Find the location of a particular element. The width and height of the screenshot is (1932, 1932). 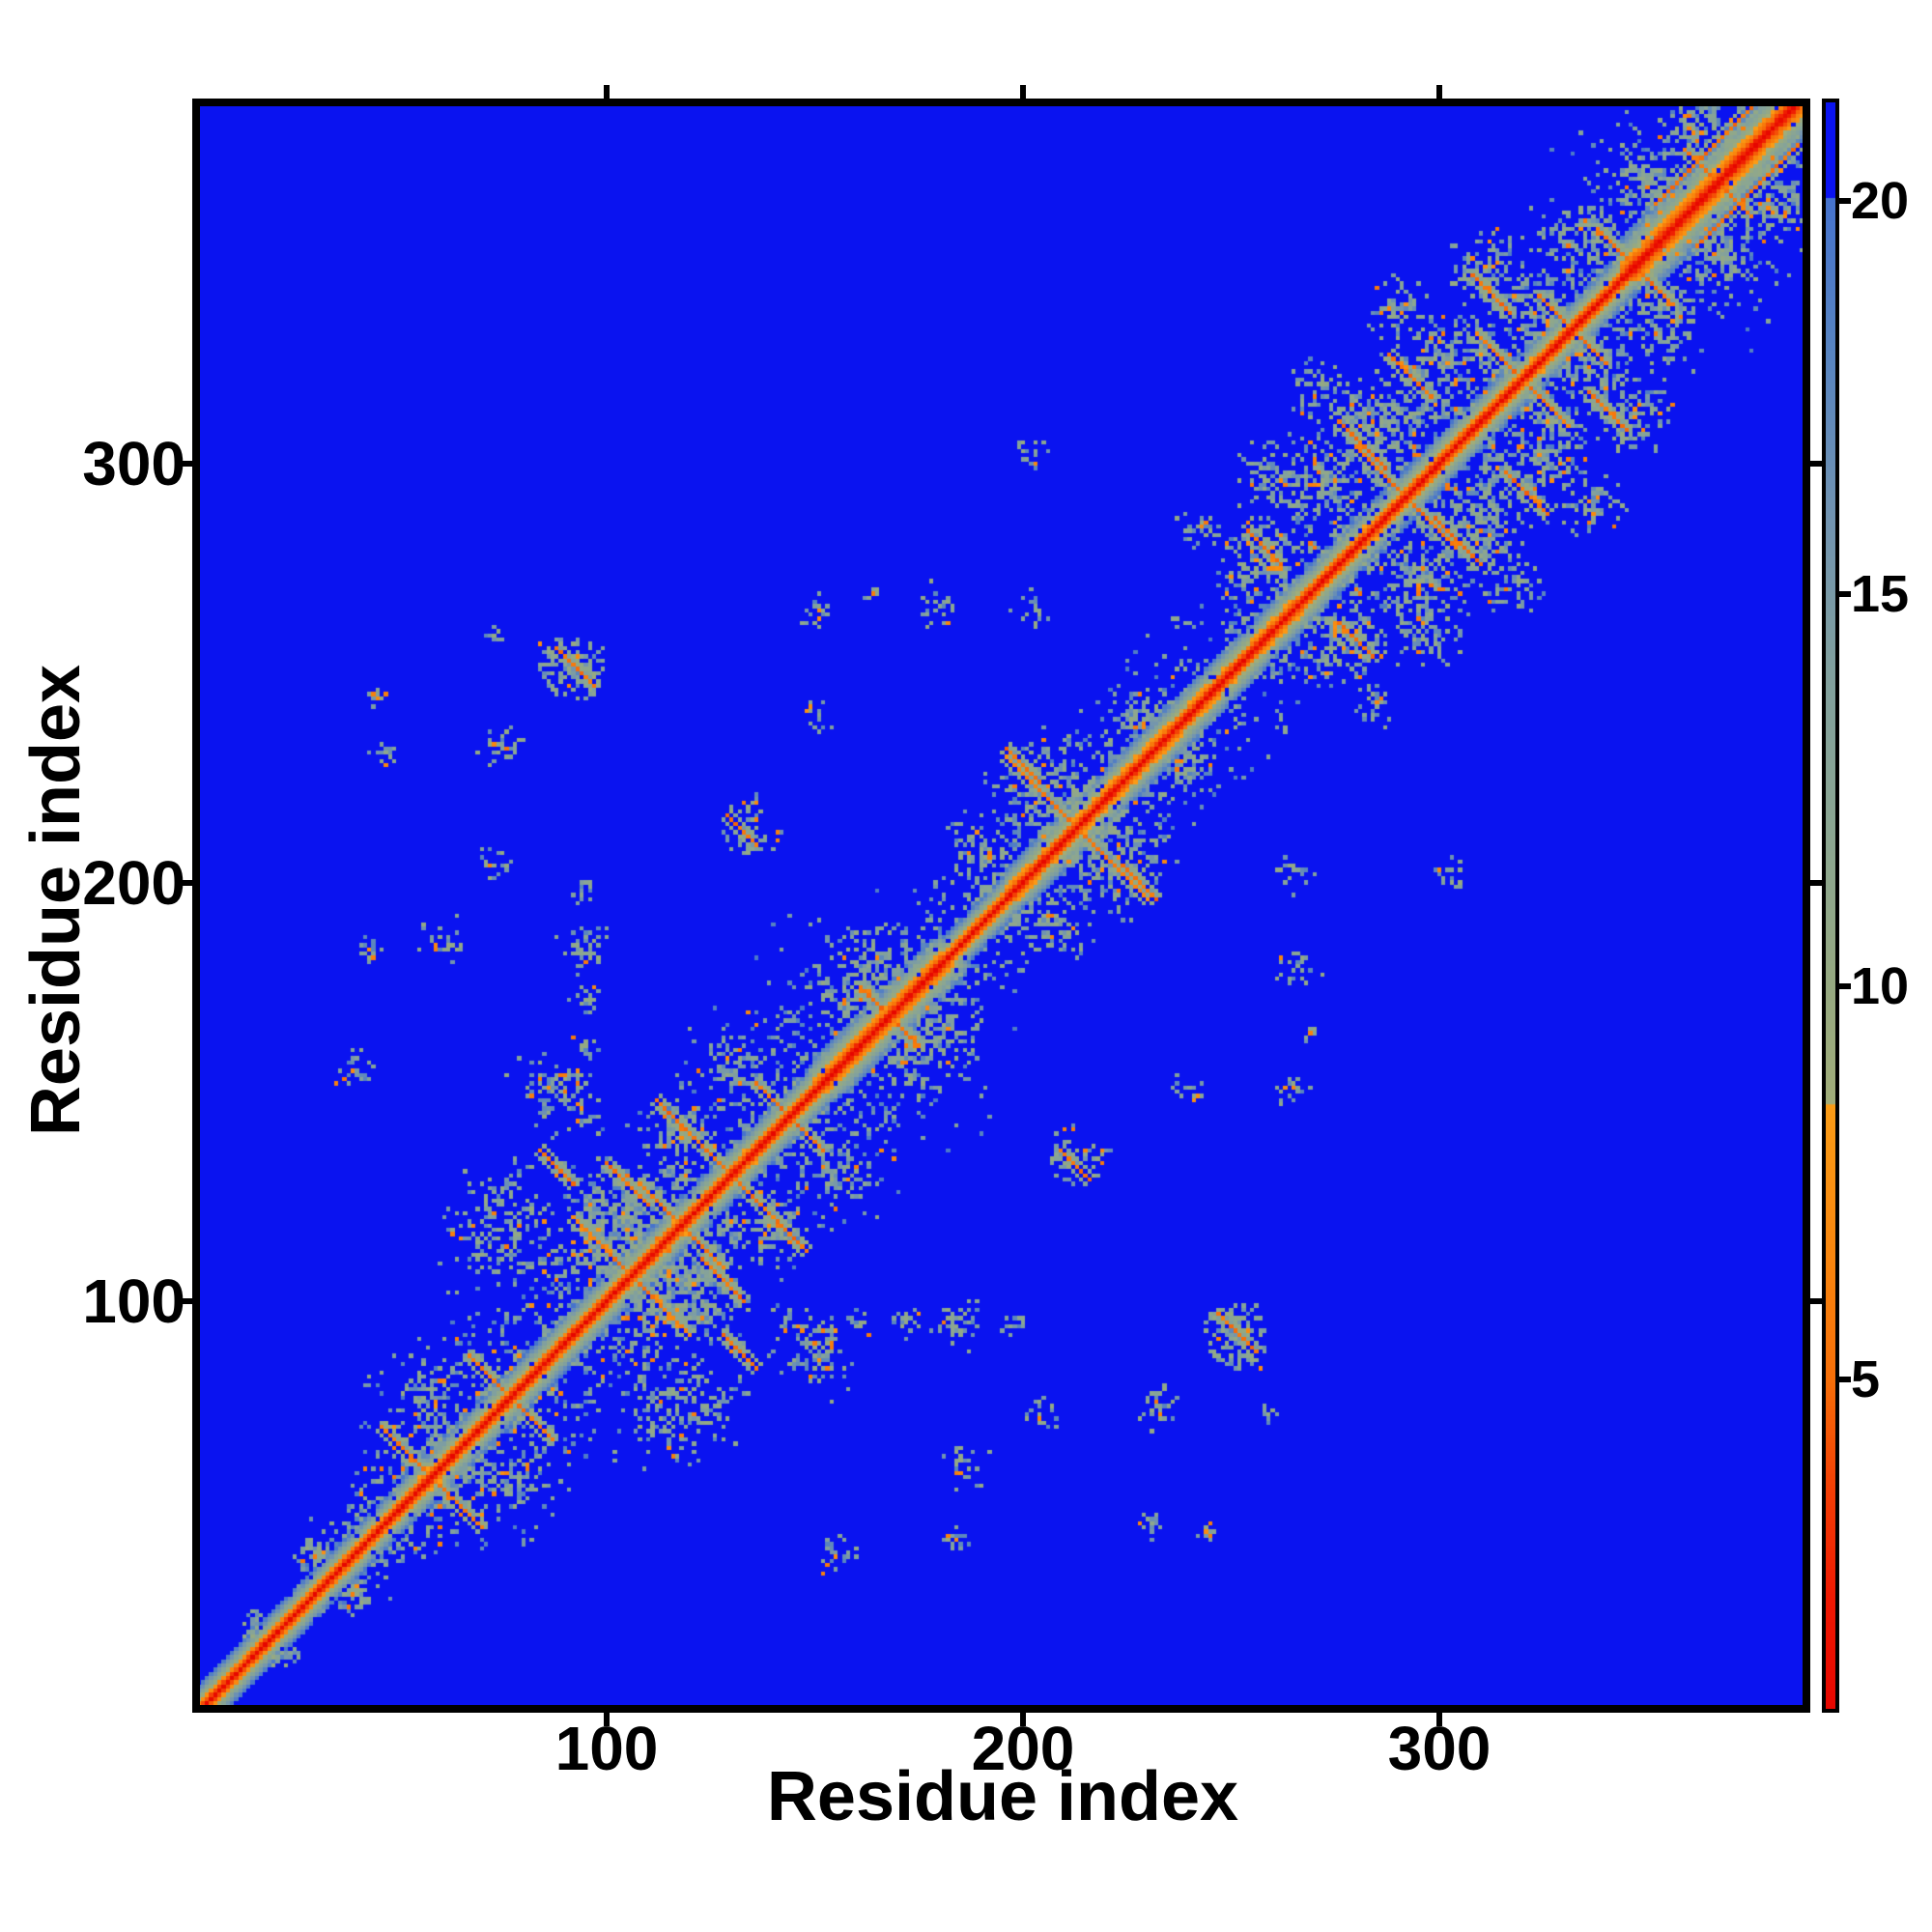

x-axis-title: Residue index is located at coordinates (1002, 1796).